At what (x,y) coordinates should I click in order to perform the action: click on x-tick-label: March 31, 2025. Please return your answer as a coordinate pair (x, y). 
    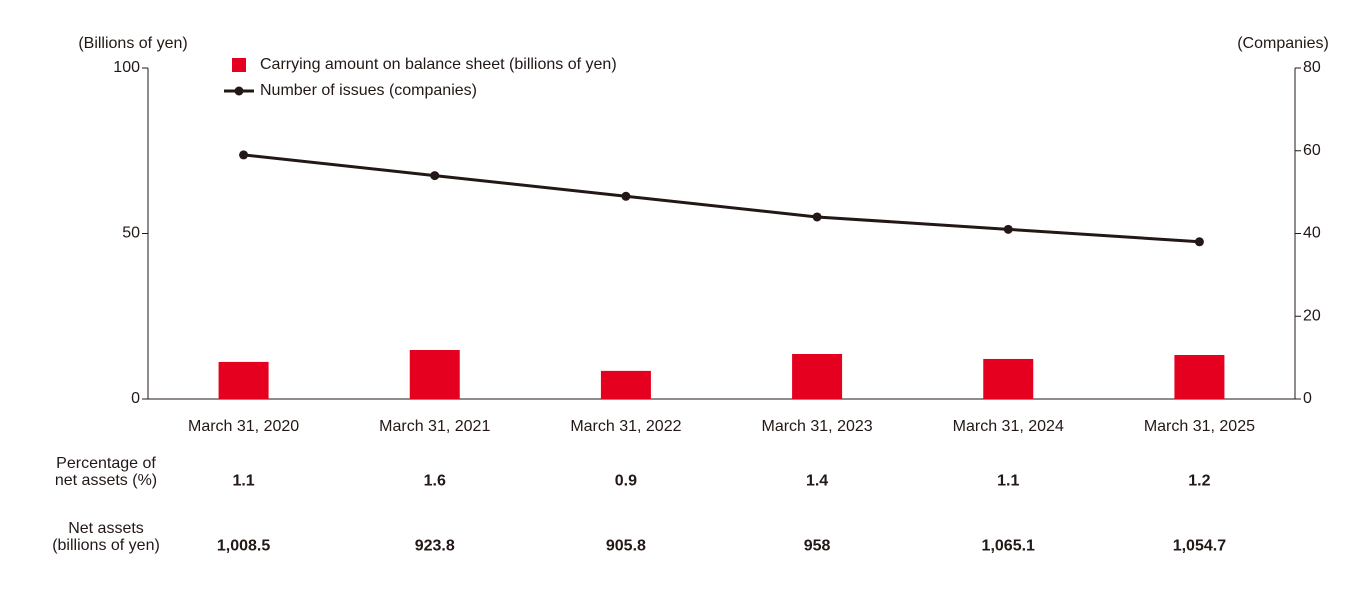
    Looking at the image, I should click on (1199, 426).